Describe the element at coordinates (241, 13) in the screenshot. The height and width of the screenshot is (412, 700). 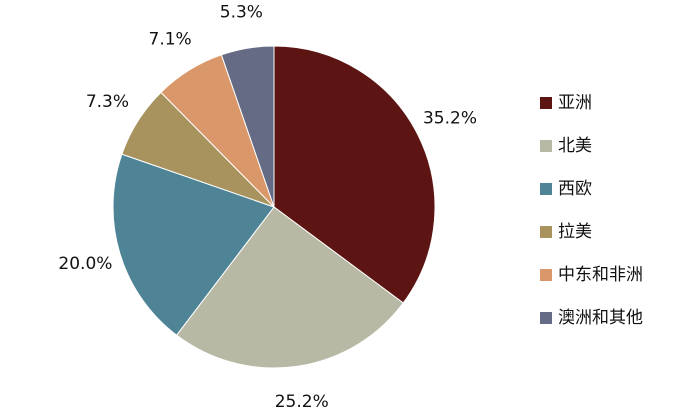
I see `data-label: 5.3%` at that location.